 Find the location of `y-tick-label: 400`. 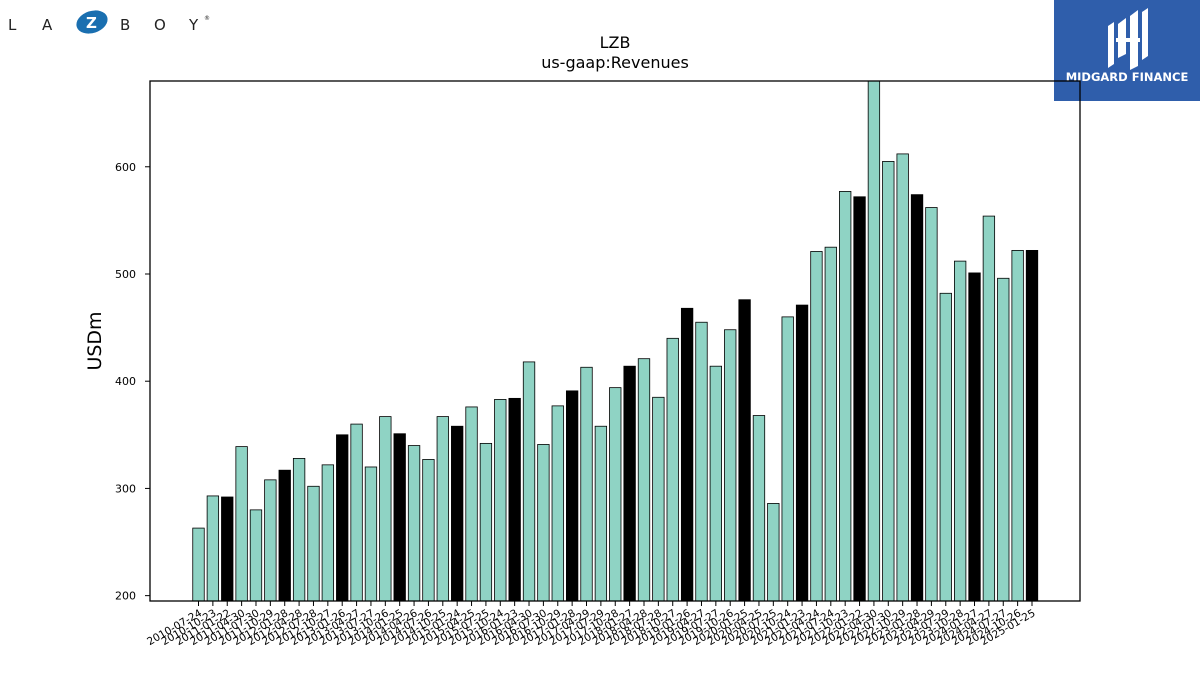

y-tick-label: 400 is located at coordinates (125, 381).